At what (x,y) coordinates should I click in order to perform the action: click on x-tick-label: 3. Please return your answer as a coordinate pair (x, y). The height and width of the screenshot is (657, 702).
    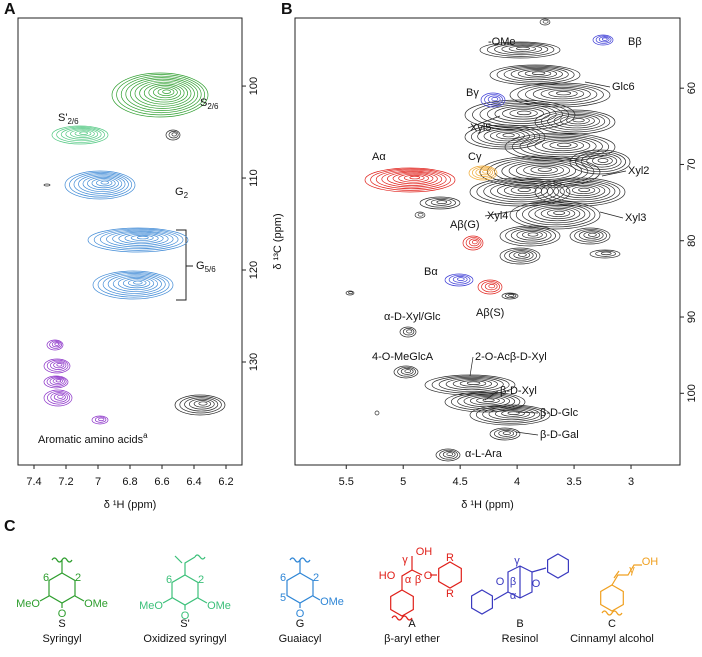
    Looking at the image, I should click on (631, 482).